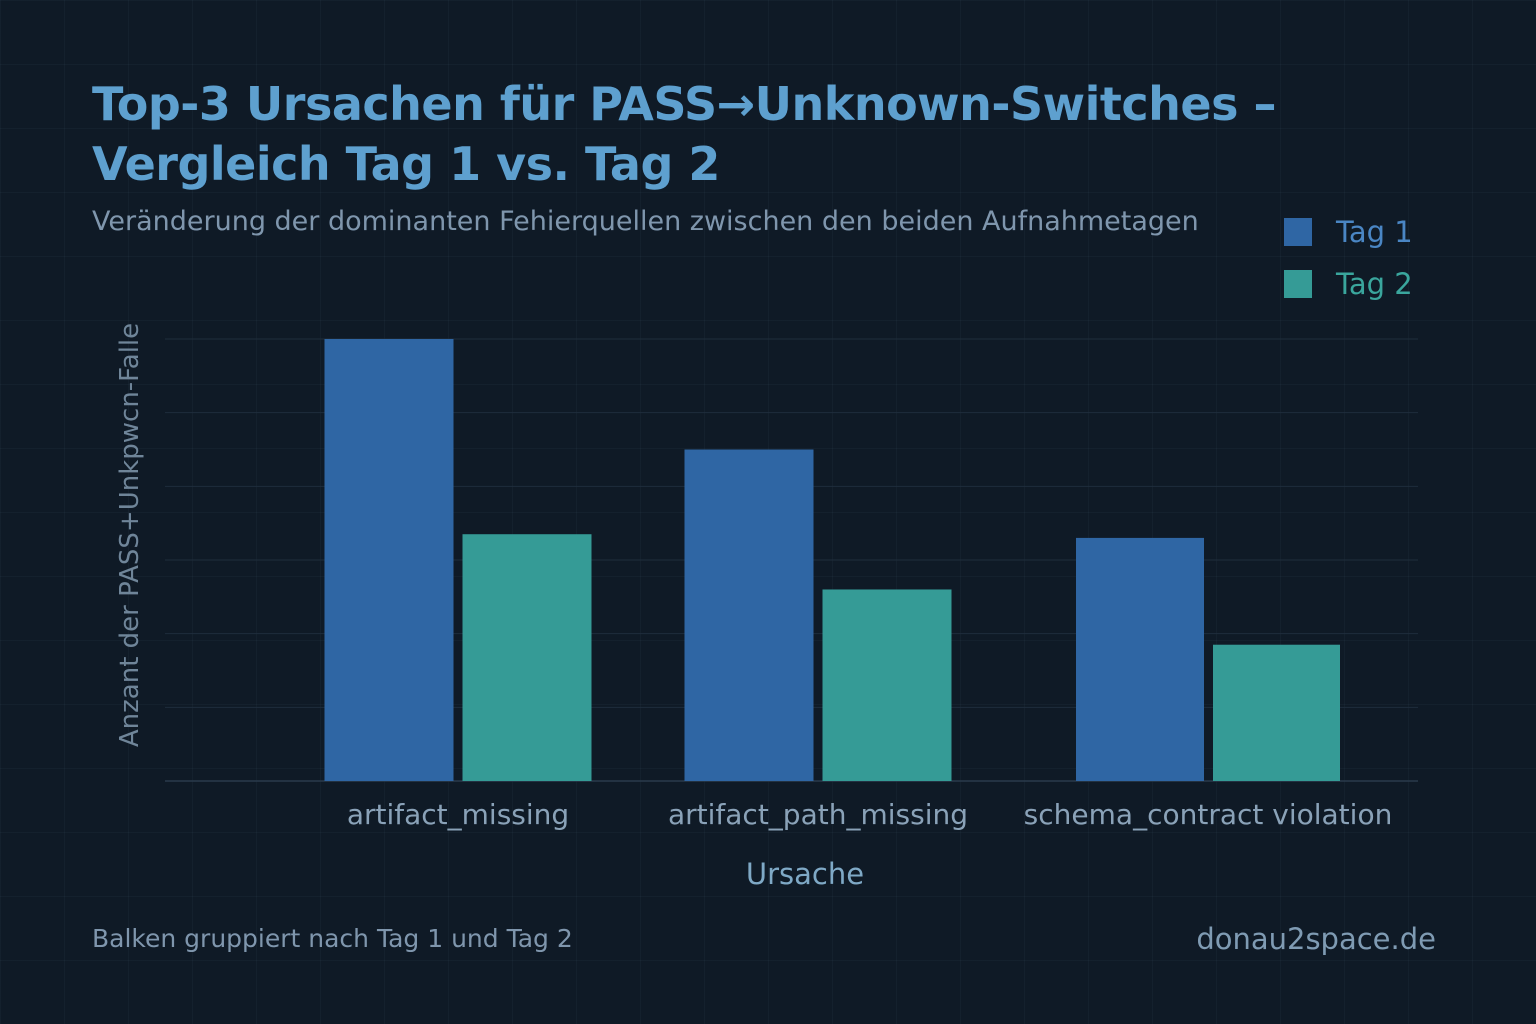  Describe the element at coordinates (1298, 232) in the screenshot. I see `legend-swatch-tag1` at that location.